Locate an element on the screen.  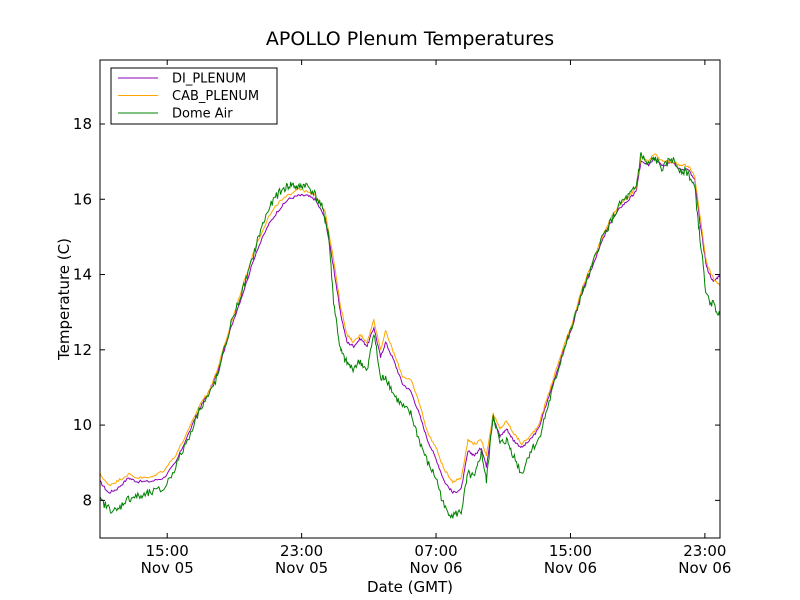
y-axis-label: Temperature (C) is located at coordinates (64, 299).